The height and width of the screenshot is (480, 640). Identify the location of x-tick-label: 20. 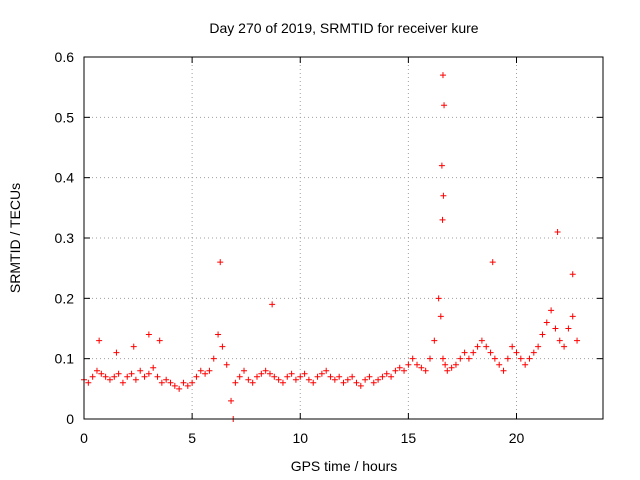
(517, 438).